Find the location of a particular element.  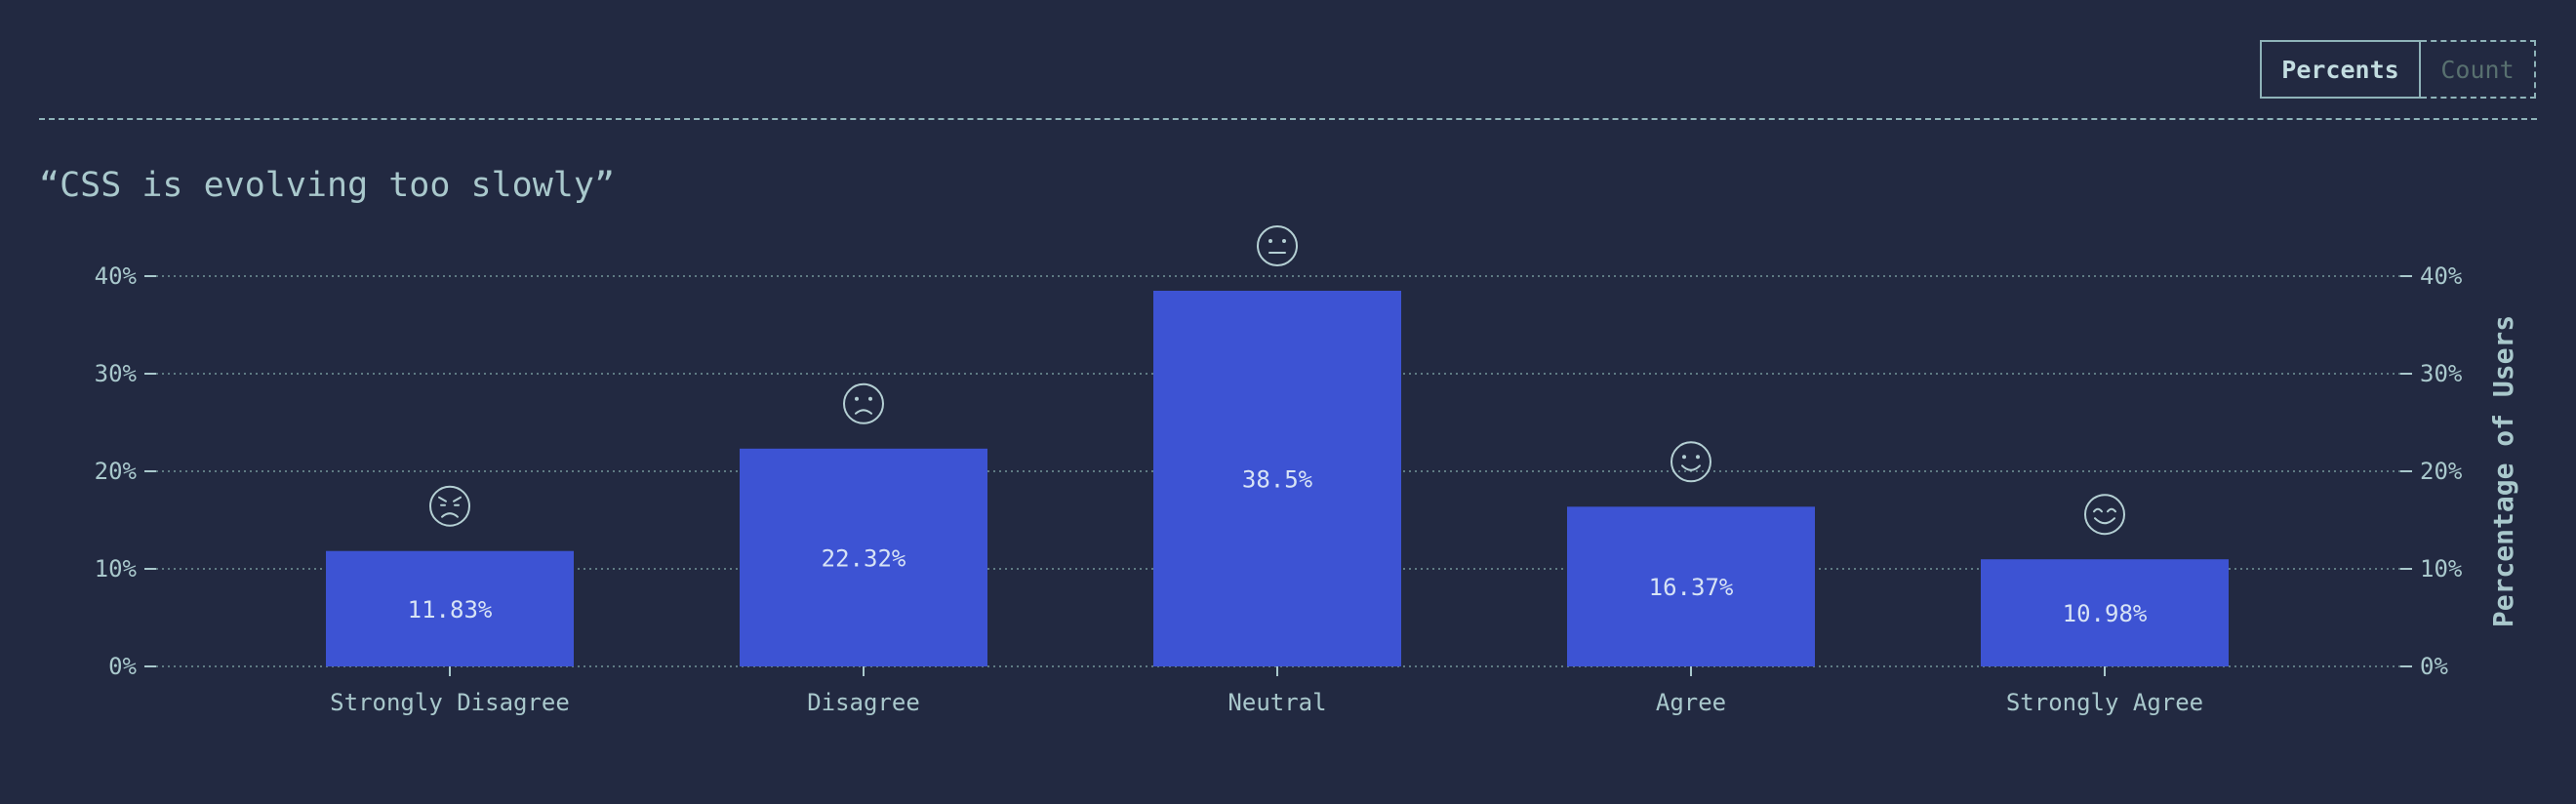

bar-value-label: 22.32% is located at coordinates (864, 558).